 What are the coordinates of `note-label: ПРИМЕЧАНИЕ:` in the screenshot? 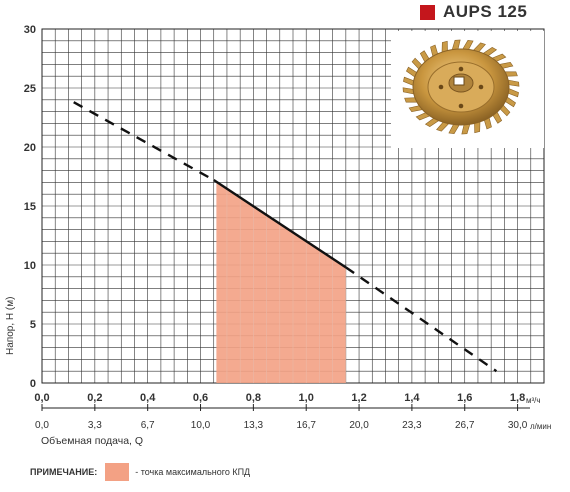 It's located at (64, 472).